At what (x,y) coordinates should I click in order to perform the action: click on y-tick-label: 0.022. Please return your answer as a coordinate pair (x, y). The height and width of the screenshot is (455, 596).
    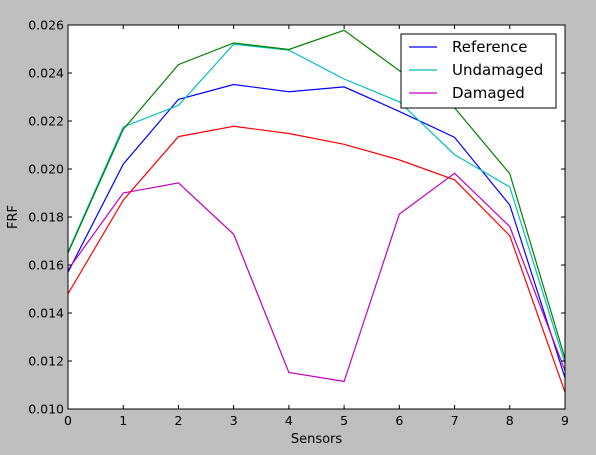
    Looking at the image, I should click on (46, 121).